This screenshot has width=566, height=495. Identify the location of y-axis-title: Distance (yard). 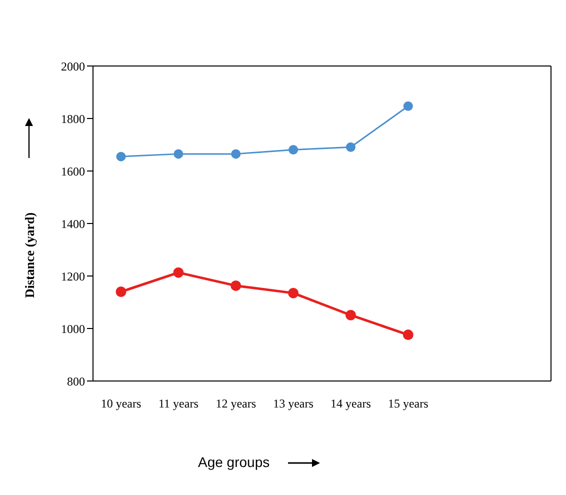
(30, 255).